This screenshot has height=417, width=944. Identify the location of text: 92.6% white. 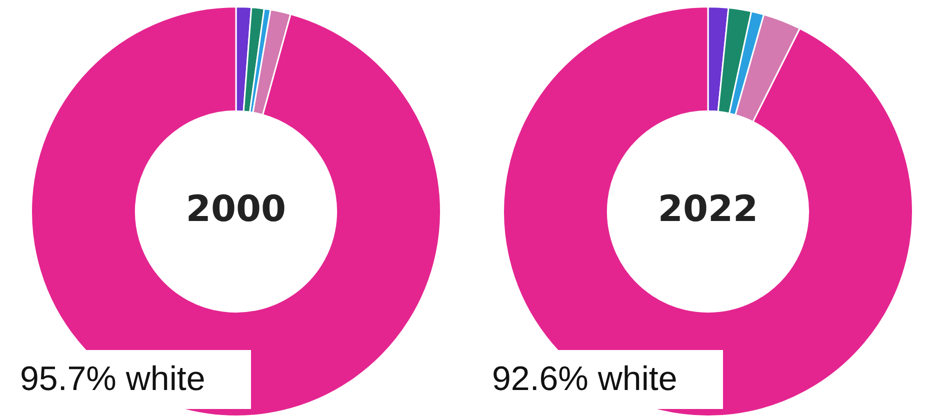
(602, 379).